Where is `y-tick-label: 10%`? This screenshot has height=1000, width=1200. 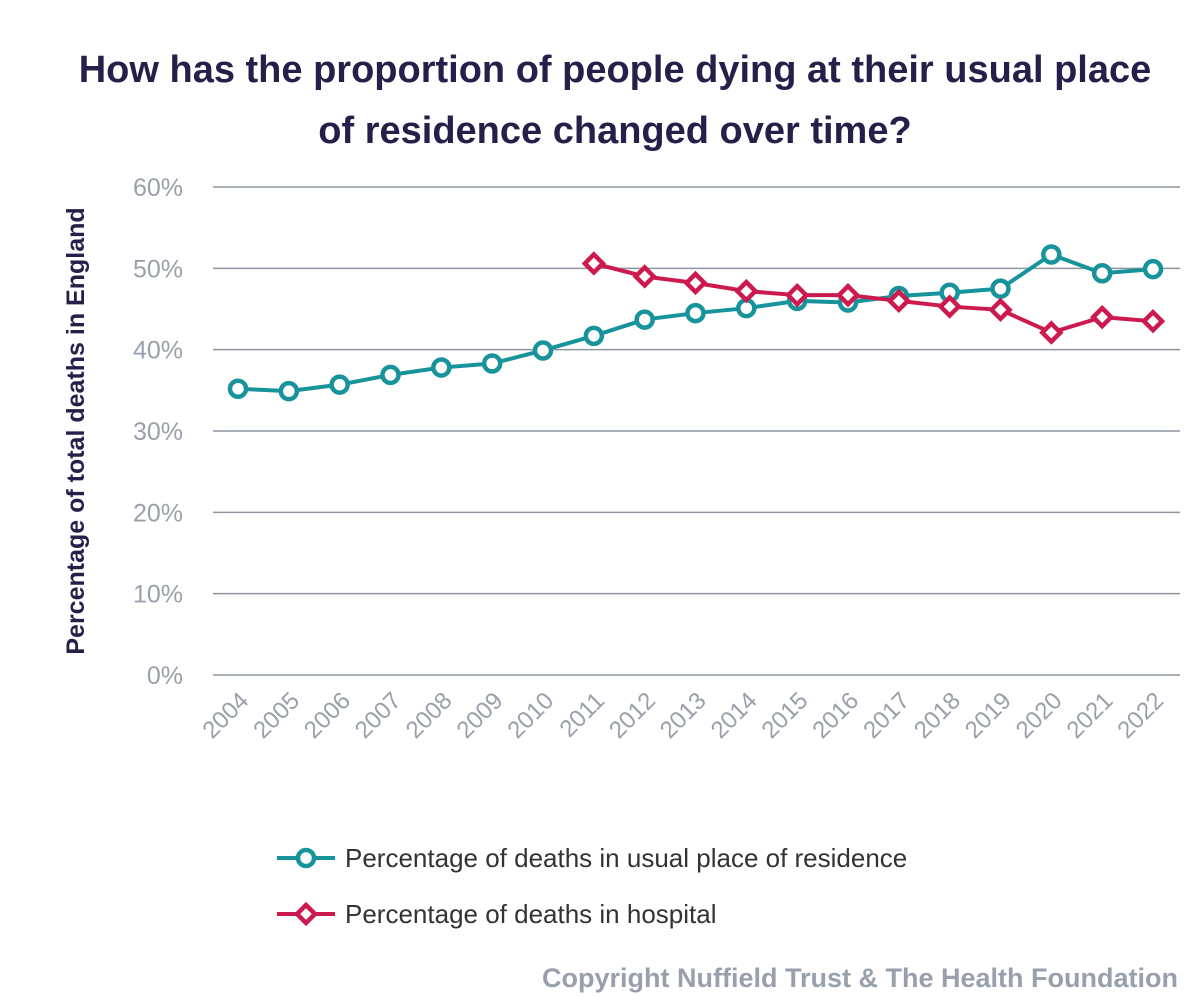 y-tick-label: 10% is located at coordinates (158, 595).